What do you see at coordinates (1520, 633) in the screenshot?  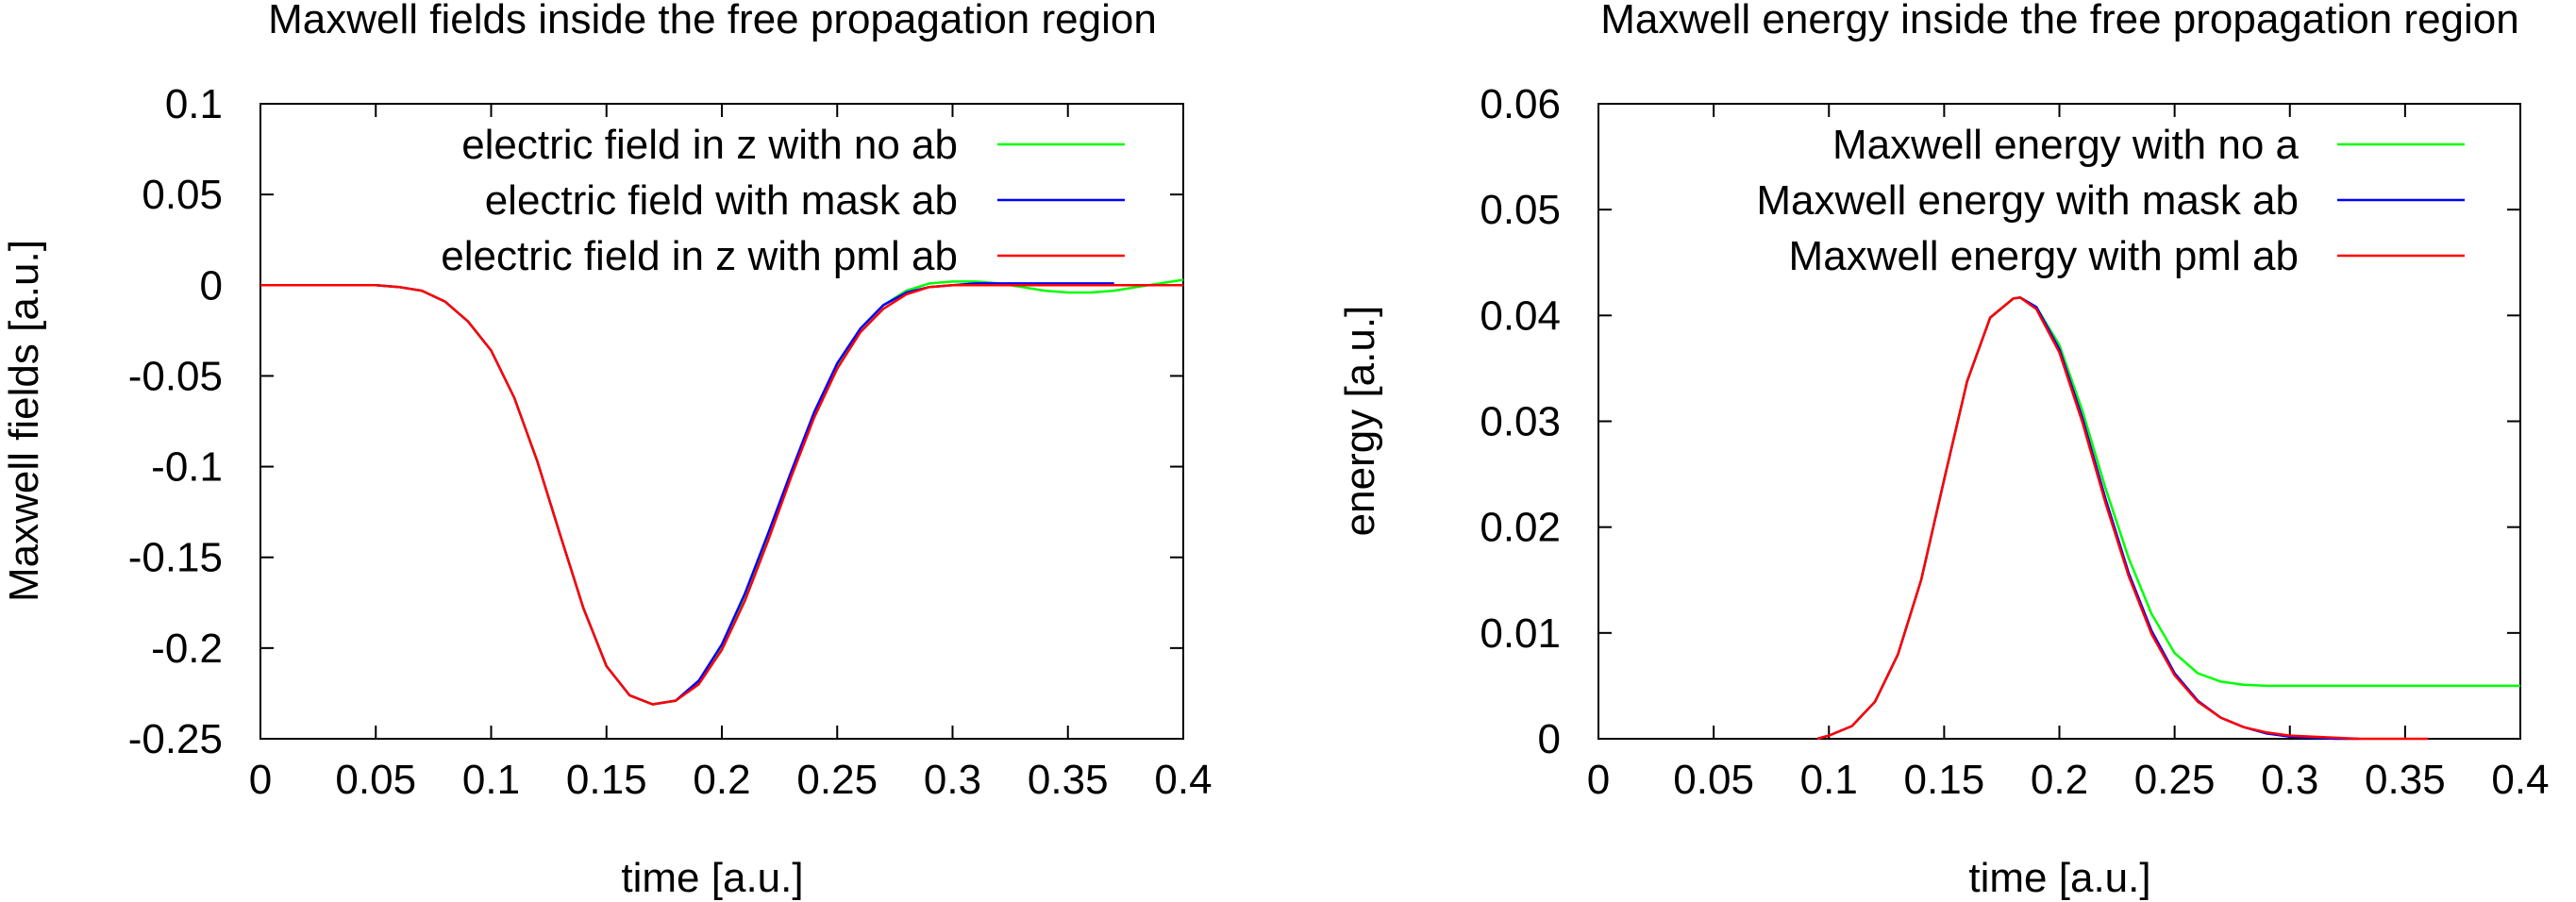 I see `energy-y-tick-label: 0.01` at bounding box center [1520, 633].